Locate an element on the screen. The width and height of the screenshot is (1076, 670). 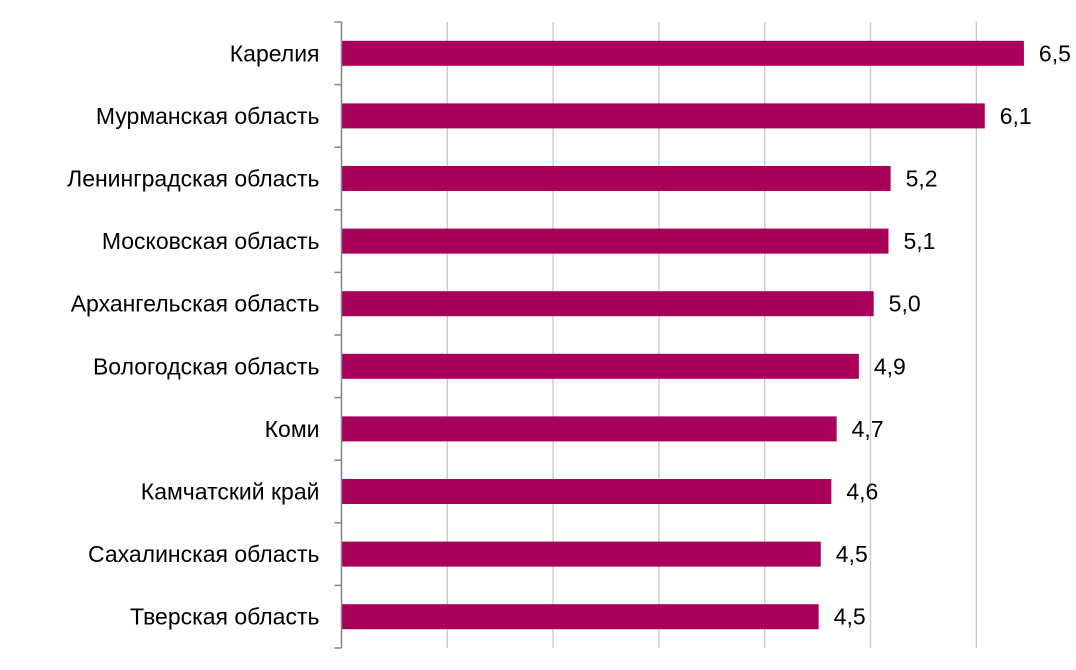
category-axis is located at coordinates (338, 335).